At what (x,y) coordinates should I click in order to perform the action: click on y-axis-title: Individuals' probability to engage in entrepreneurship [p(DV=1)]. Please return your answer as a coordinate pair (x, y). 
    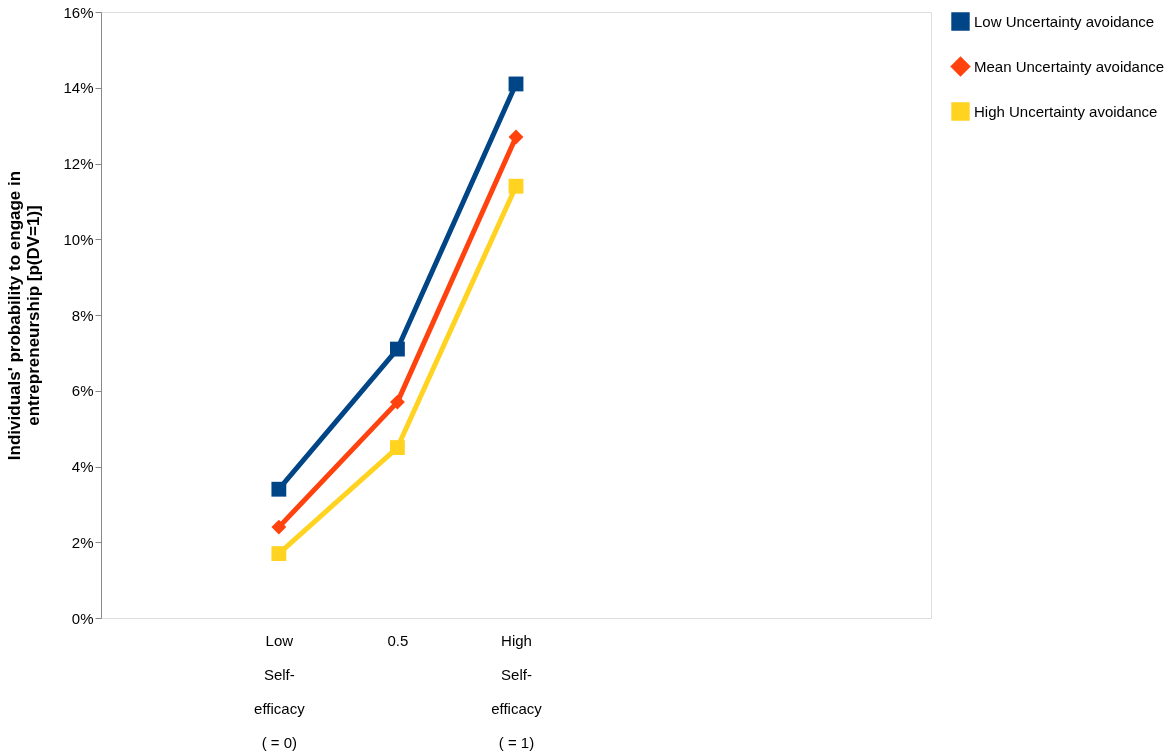
    Looking at the image, I should click on (24, 315).